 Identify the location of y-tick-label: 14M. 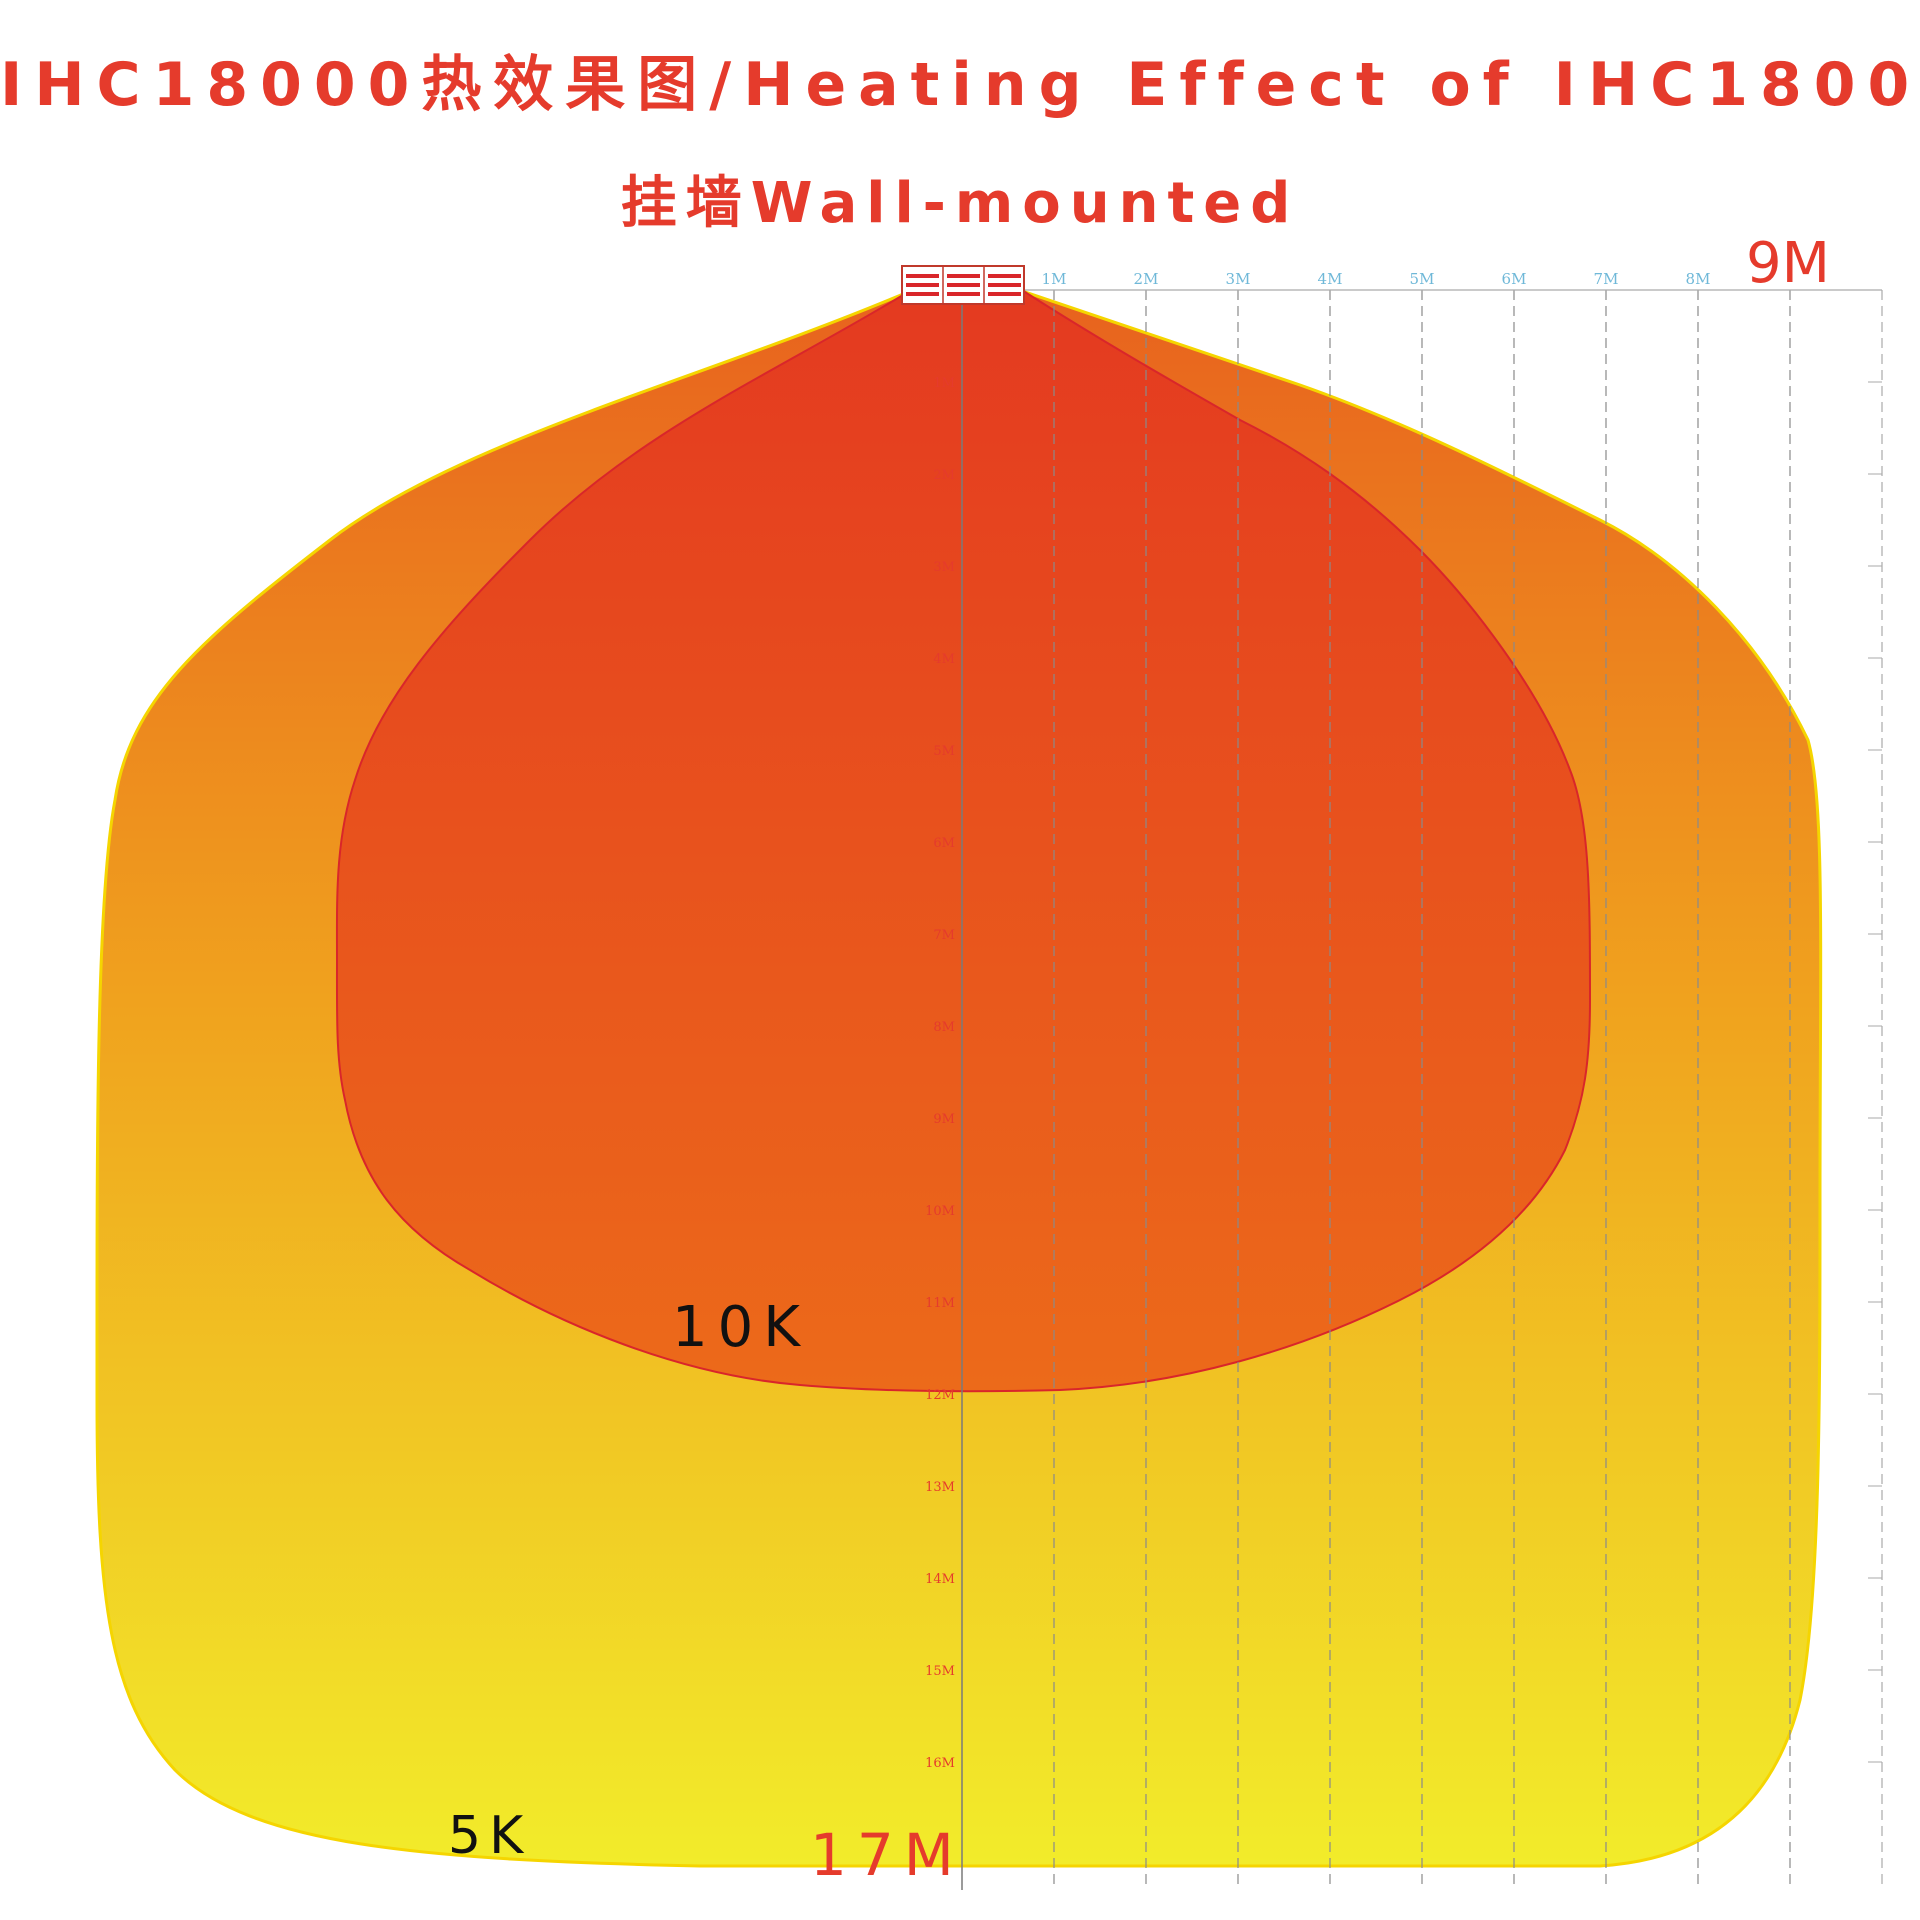
(940, 1579).